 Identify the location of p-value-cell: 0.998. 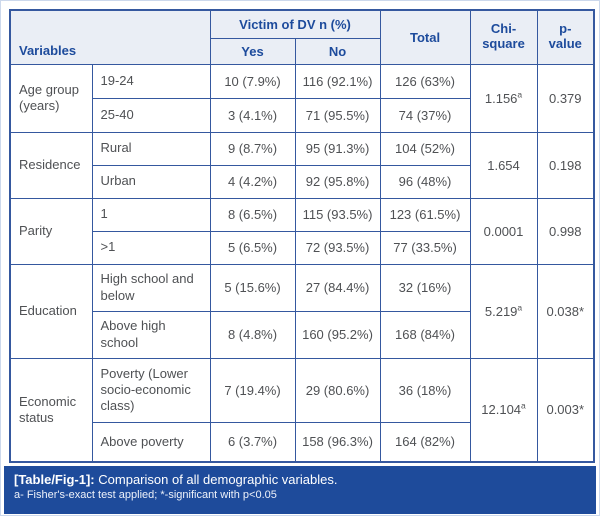
(565, 231).